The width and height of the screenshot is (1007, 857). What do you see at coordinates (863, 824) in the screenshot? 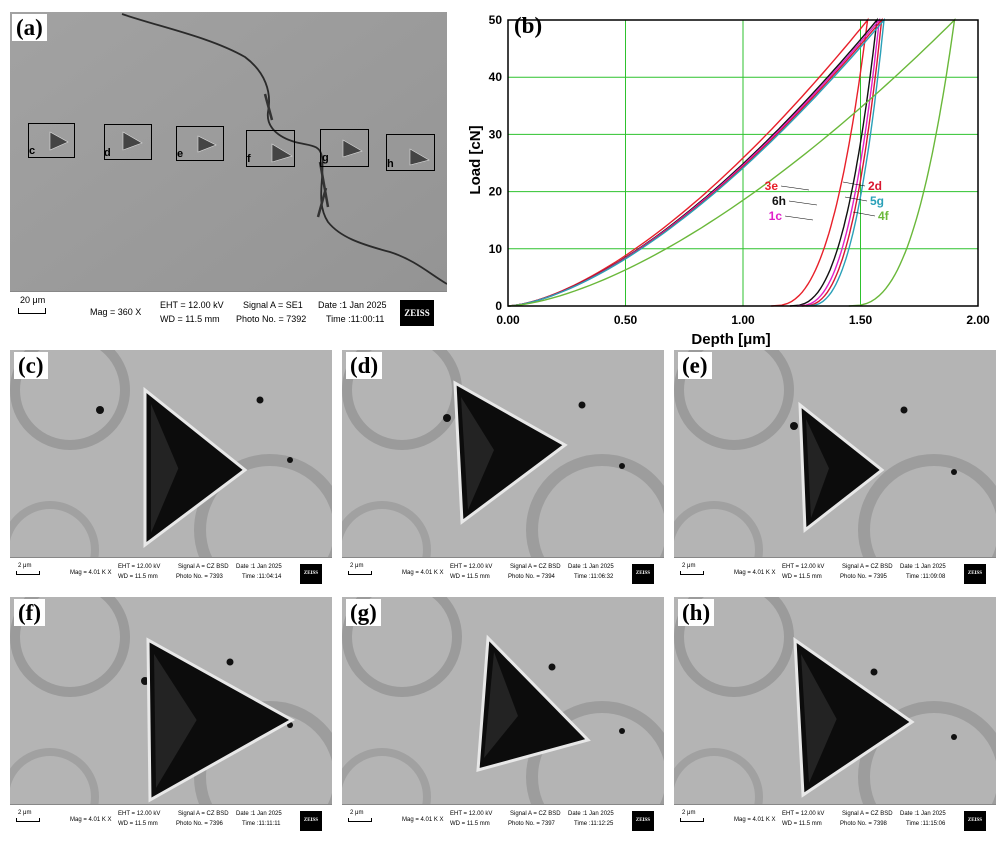
I see `photo-number: Photo No. = 7398` at bounding box center [863, 824].